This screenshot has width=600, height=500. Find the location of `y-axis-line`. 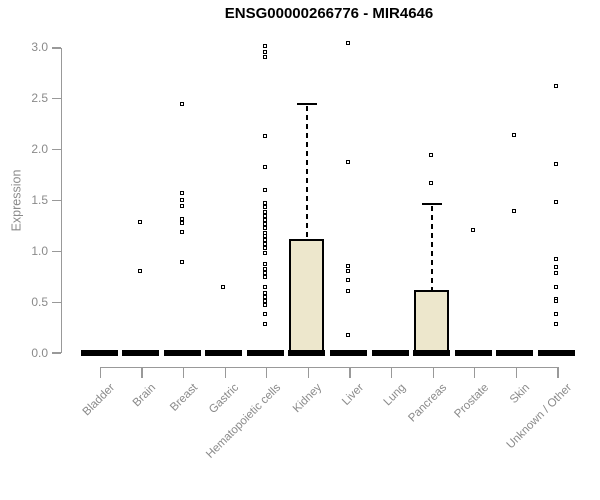

y-axis-line is located at coordinates (62, 200).